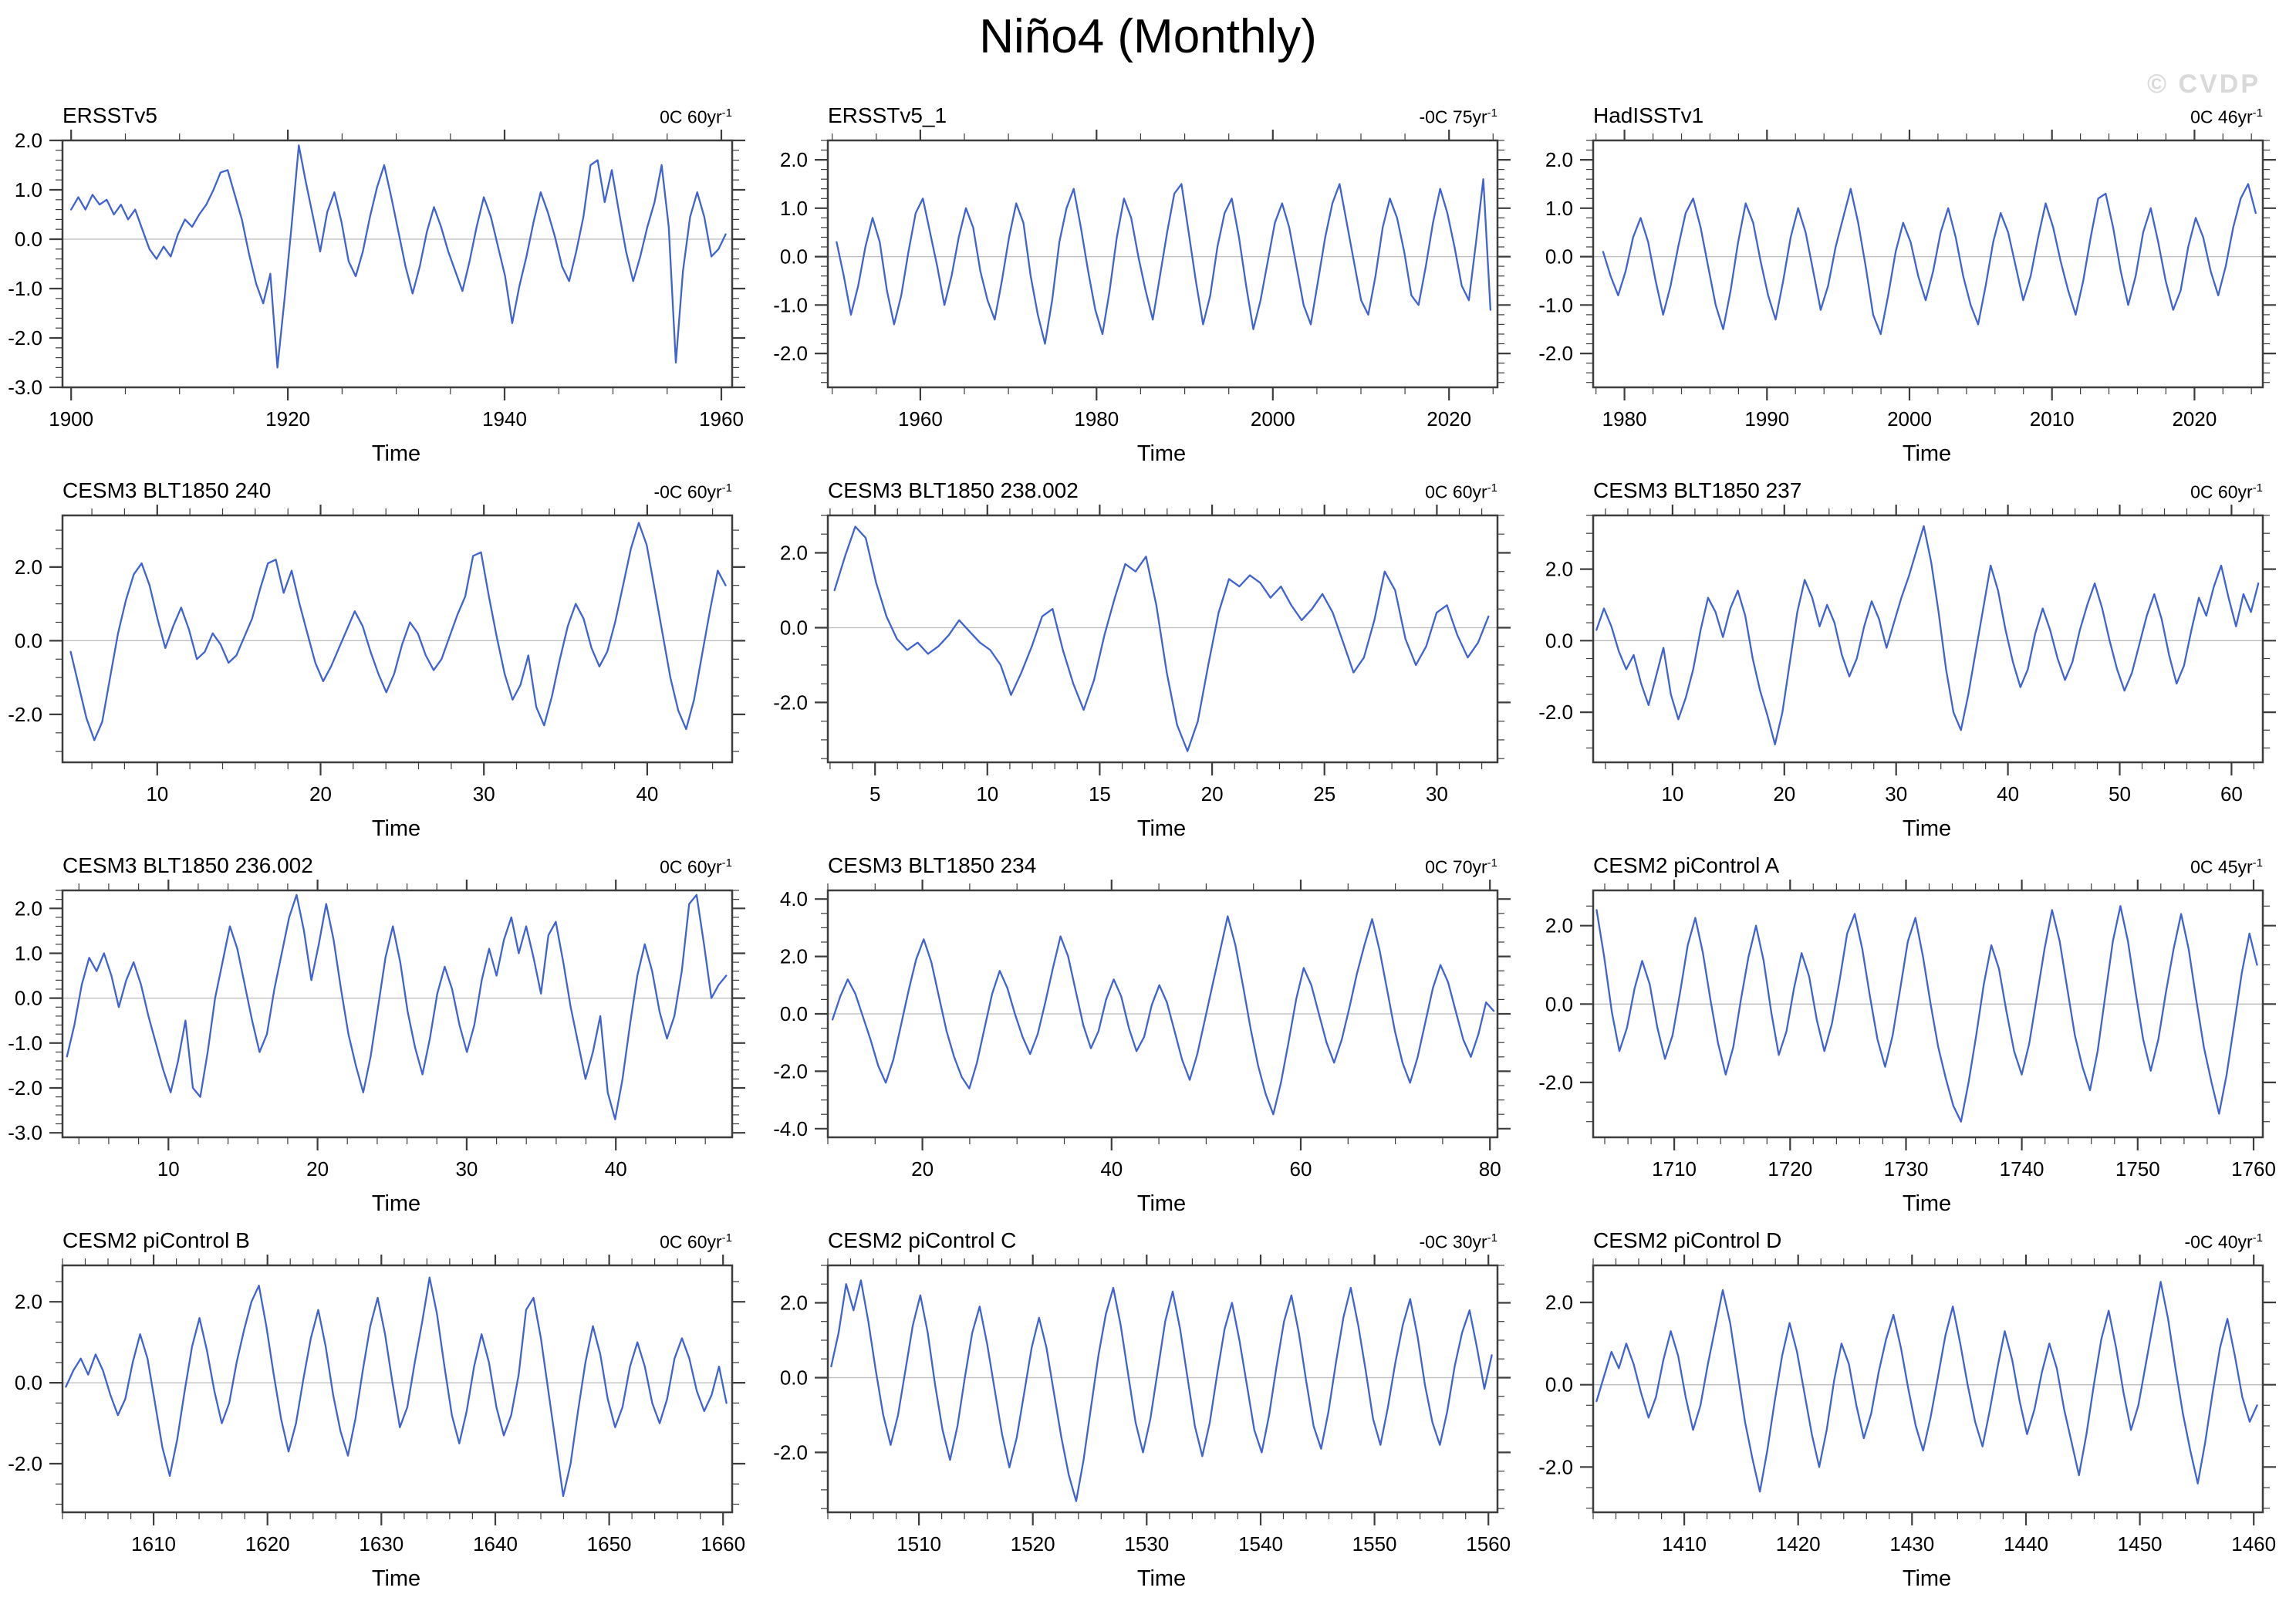 This screenshot has width=2296, height=1618. I want to click on panel-title: HadISSTv1, so click(1648, 115).